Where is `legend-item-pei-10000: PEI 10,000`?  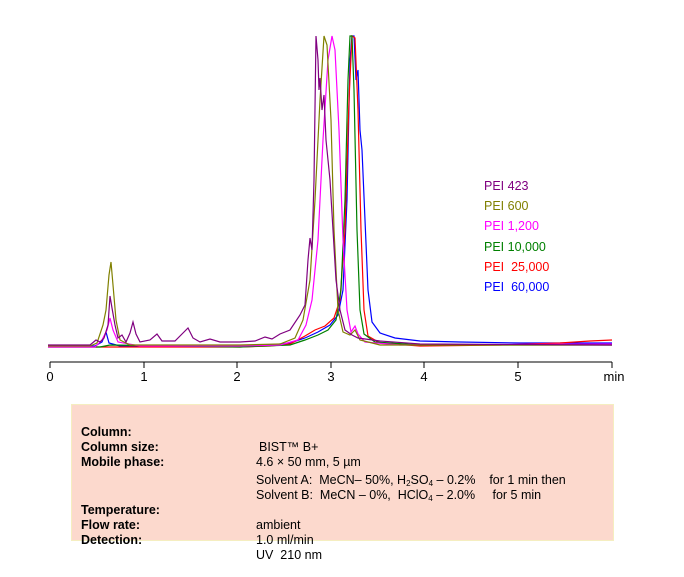 legend-item-pei-10000: PEI 10,000 is located at coordinates (515, 246).